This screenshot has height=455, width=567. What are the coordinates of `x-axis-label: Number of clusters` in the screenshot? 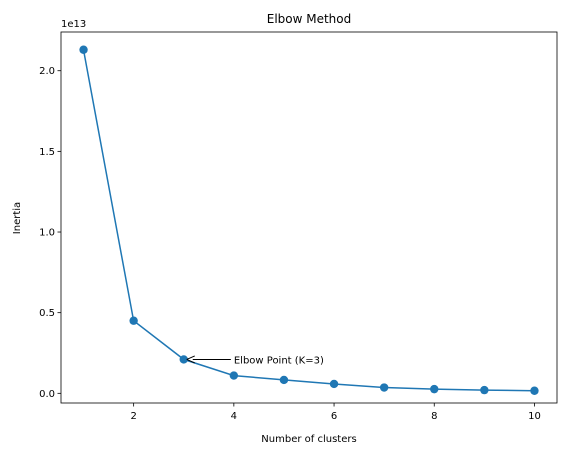 It's located at (308, 439).